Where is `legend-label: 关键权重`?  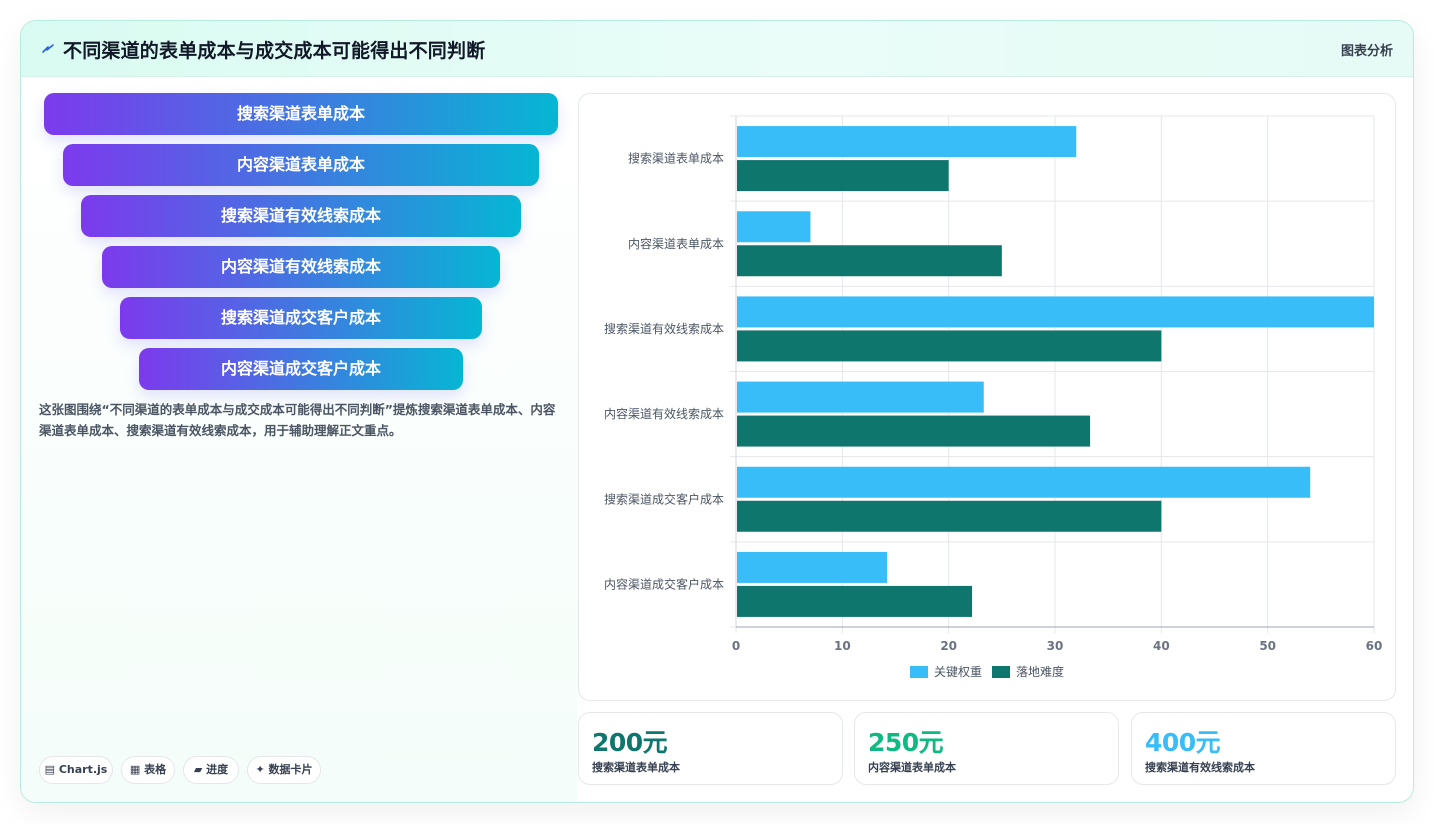 legend-label: 关键权重 is located at coordinates (958, 672).